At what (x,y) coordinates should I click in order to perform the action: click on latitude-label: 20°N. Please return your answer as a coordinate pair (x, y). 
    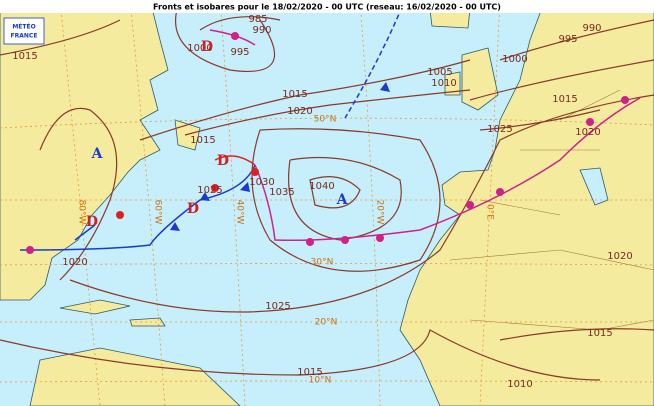
    Looking at the image, I should click on (326, 323).